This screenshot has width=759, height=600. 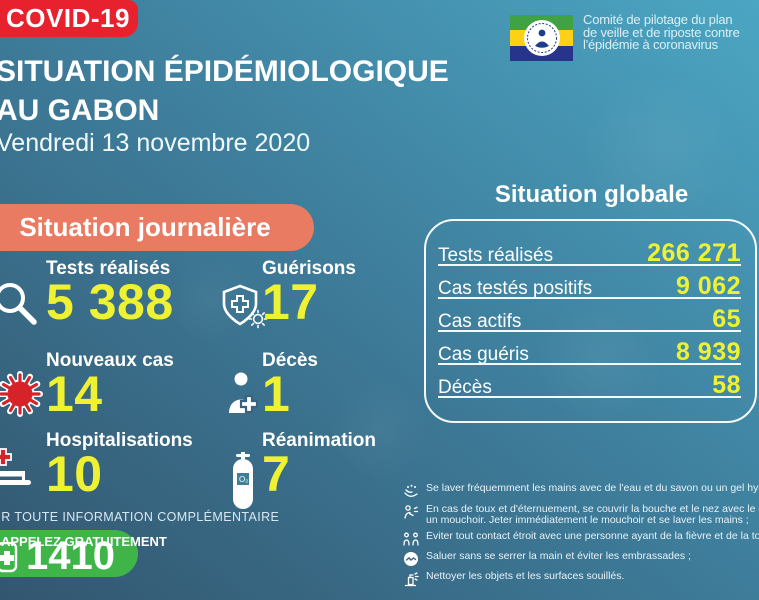 I want to click on stat-deces: Décès 1, so click(x=372, y=386).